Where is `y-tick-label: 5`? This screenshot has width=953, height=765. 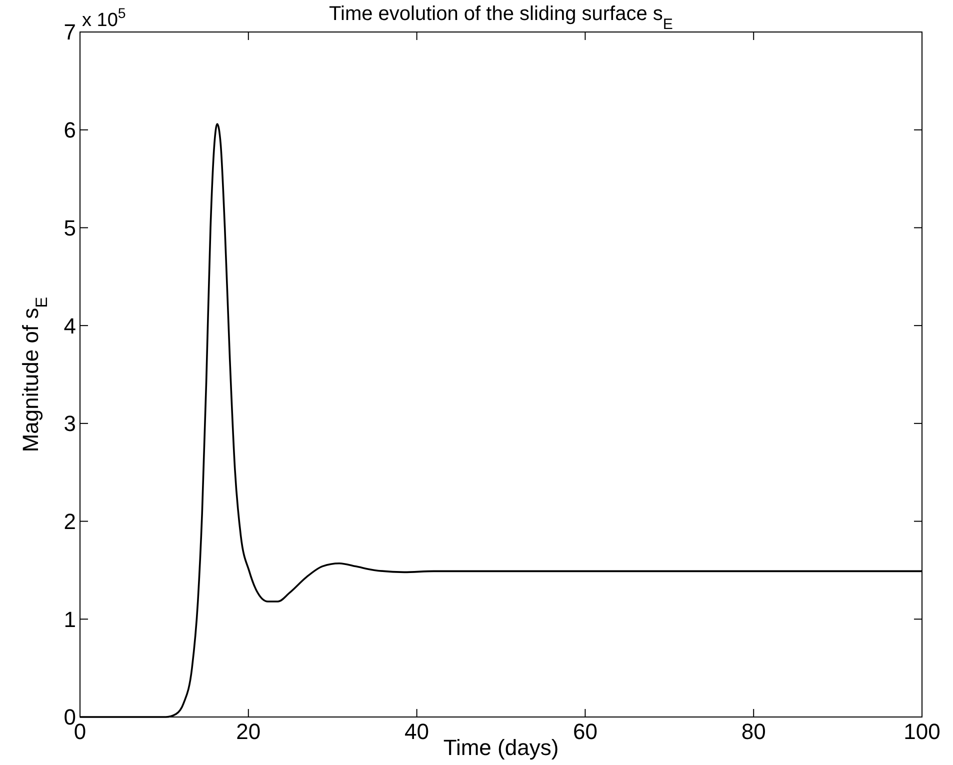 y-tick-label: 5 is located at coordinates (70, 227).